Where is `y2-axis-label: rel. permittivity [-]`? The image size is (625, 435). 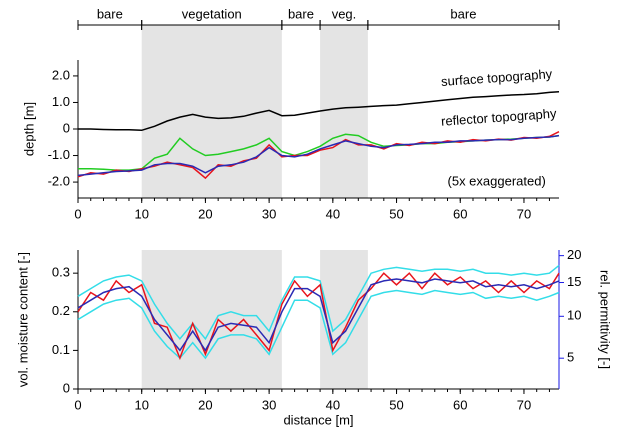
y2-axis-label: rel. permittivity [-] is located at coordinates (605, 319).